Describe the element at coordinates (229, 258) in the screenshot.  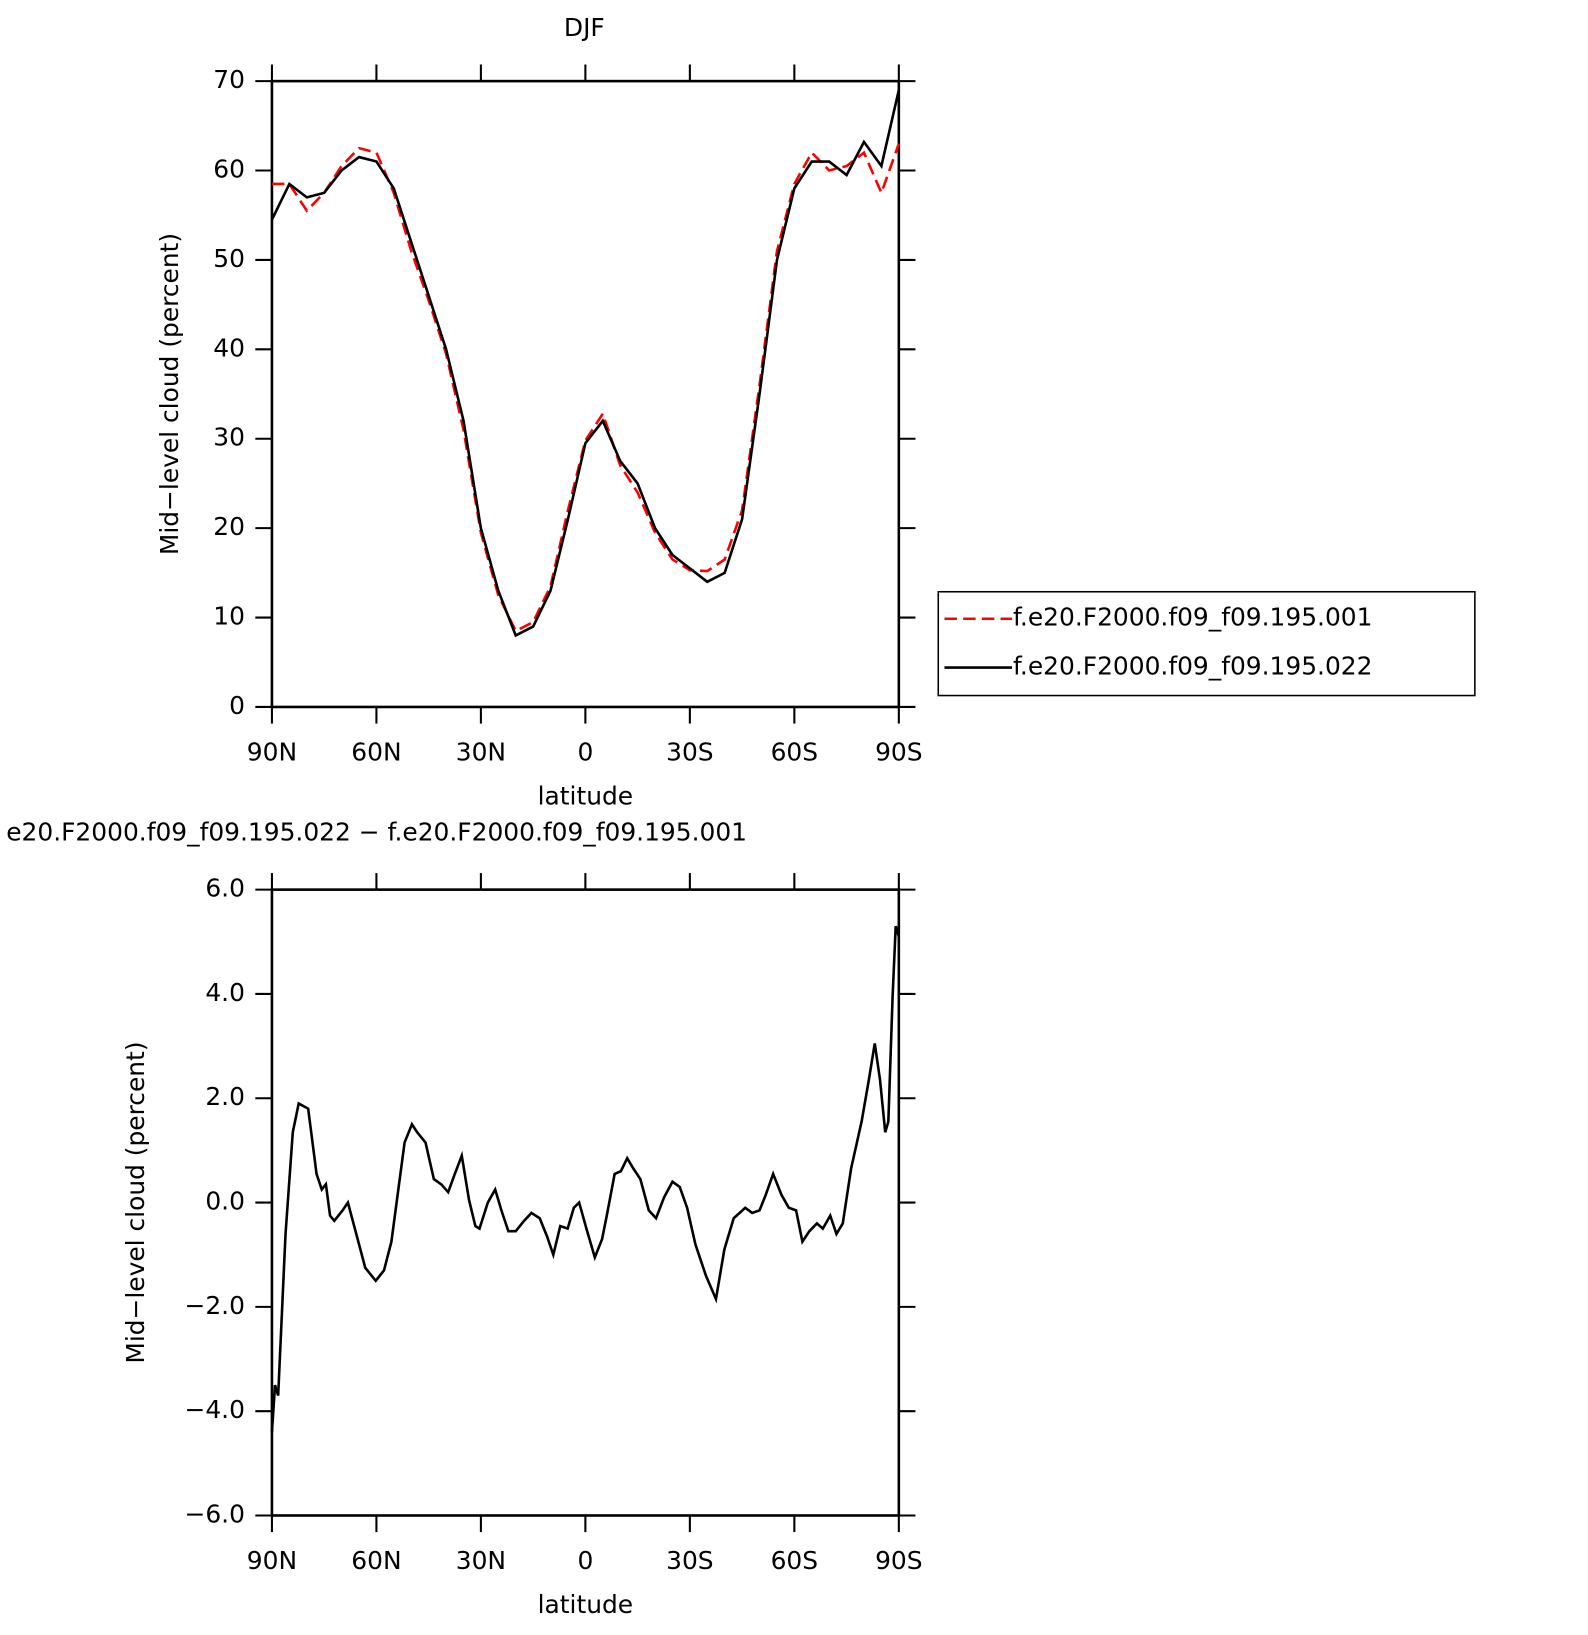
I see `y-tick-label: 50` at that location.